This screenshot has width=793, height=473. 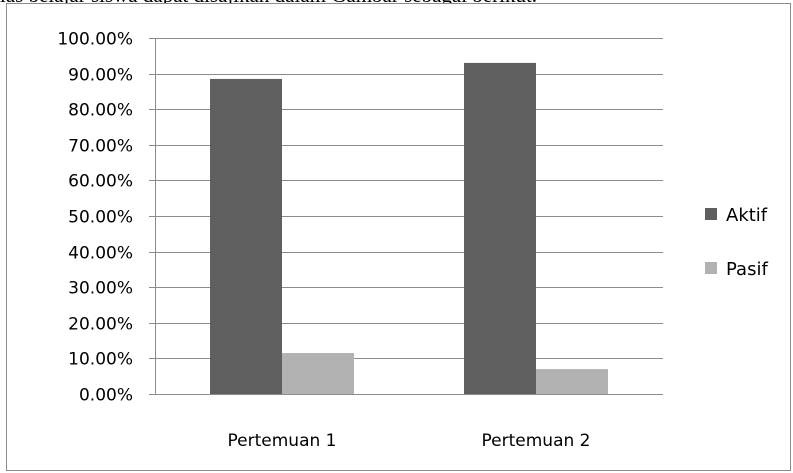 I want to click on y-tick-label: 70.00%, so click(x=100, y=147).